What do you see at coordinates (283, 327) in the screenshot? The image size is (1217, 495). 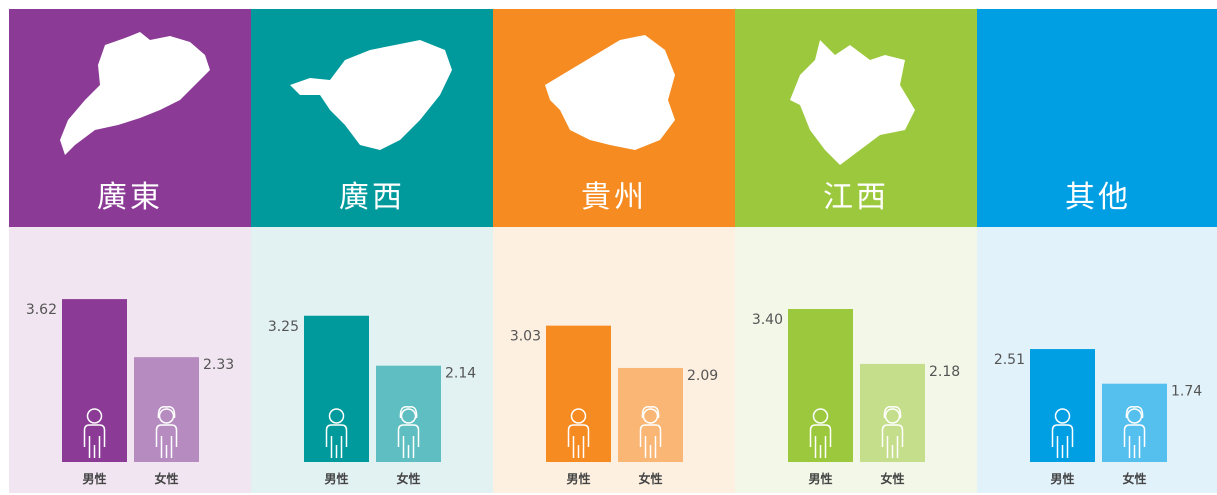 I see `value-label: 3.25` at bounding box center [283, 327].